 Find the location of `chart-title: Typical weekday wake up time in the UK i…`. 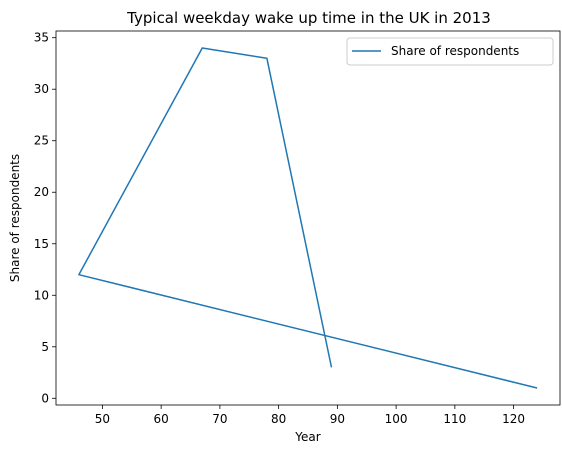

chart-title: Typical weekday wake up time in the UK i… is located at coordinates (308, 18).